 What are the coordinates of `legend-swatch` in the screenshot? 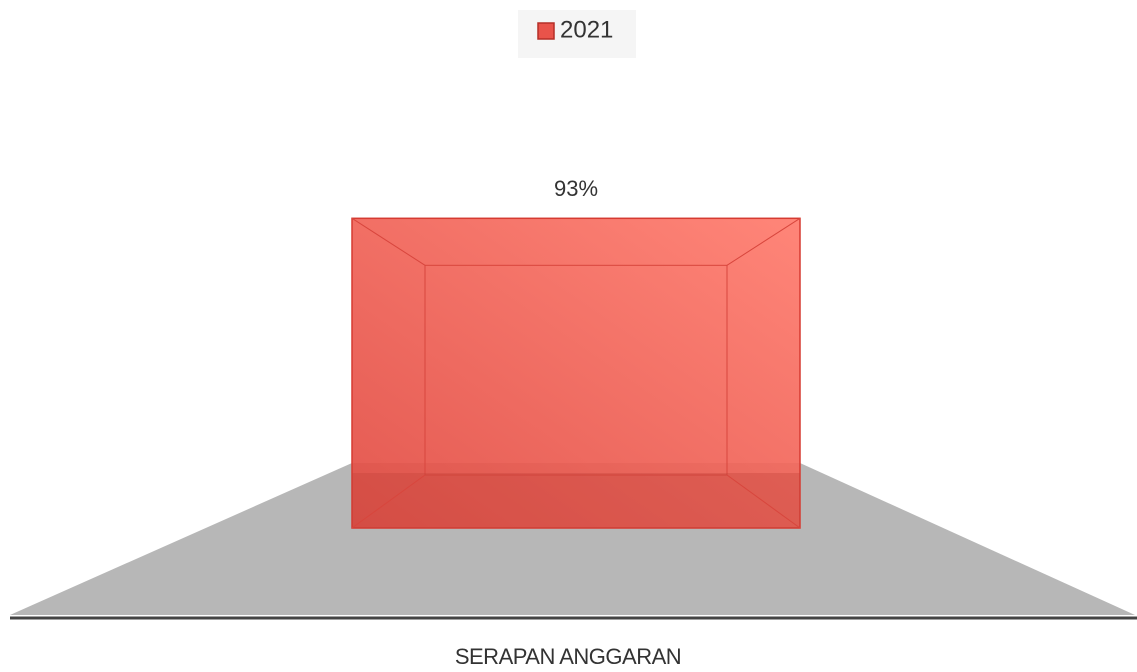 It's located at (546, 31).